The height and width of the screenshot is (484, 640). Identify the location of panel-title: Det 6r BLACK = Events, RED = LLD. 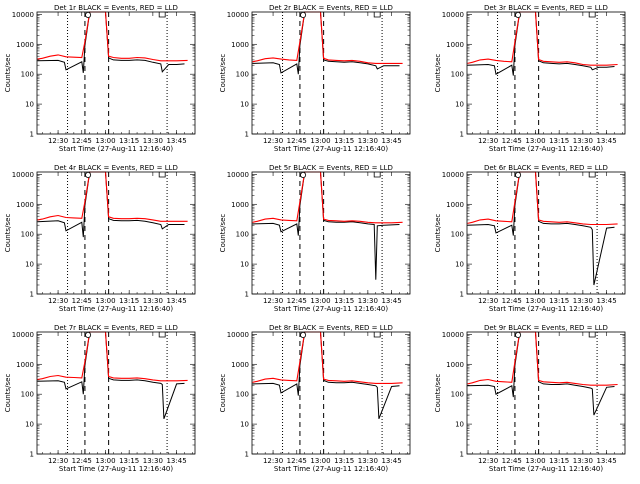
(546, 168).